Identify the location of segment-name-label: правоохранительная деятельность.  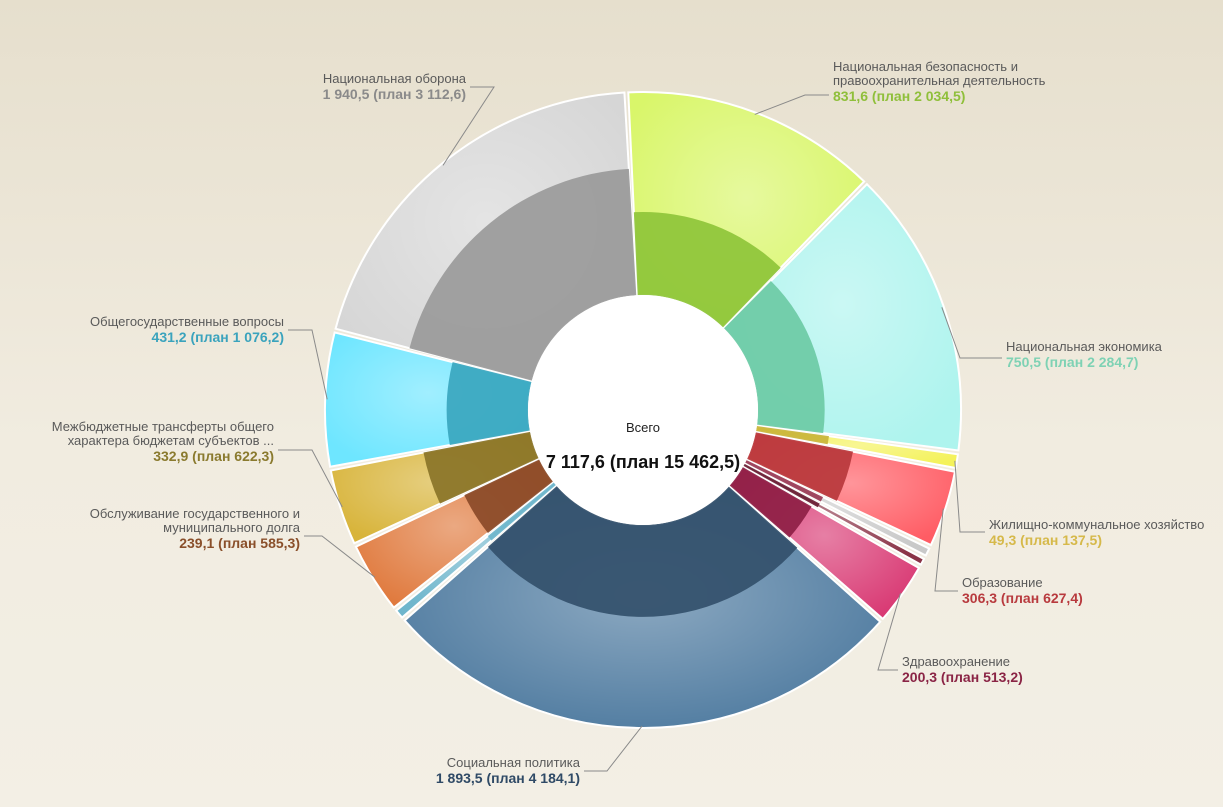
(939, 80).